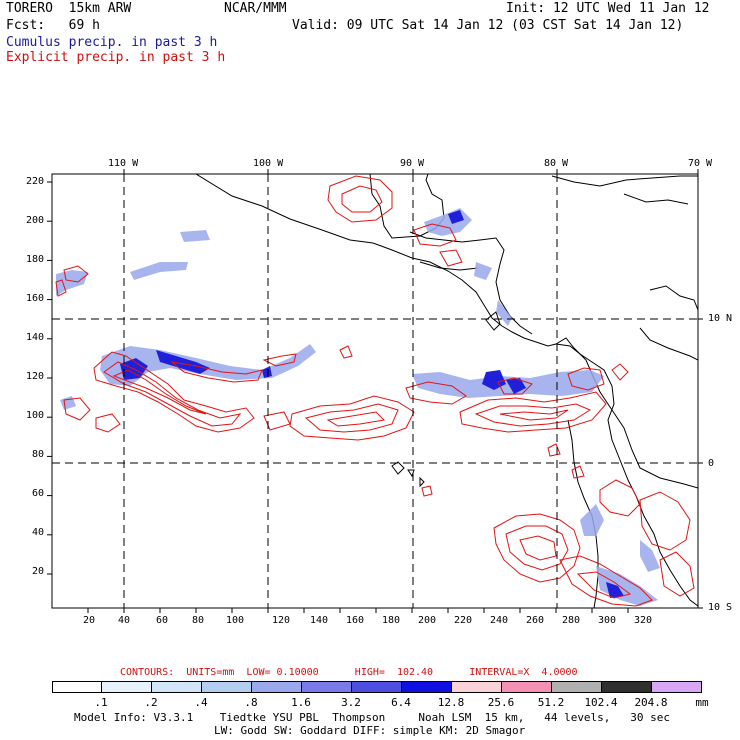  What do you see at coordinates (351, 702) in the screenshot?
I see `colorbar-label: 3.2` at bounding box center [351, 702].